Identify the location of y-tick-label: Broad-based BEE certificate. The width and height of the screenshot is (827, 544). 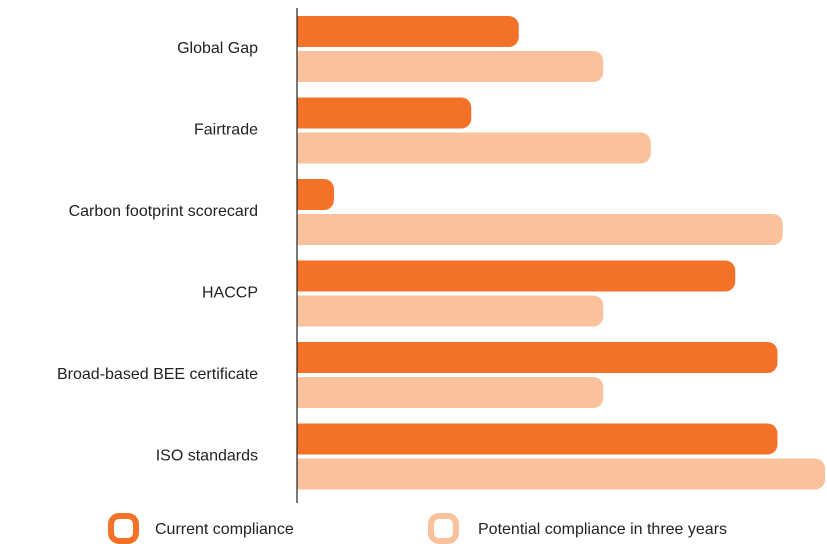
(157, 374).